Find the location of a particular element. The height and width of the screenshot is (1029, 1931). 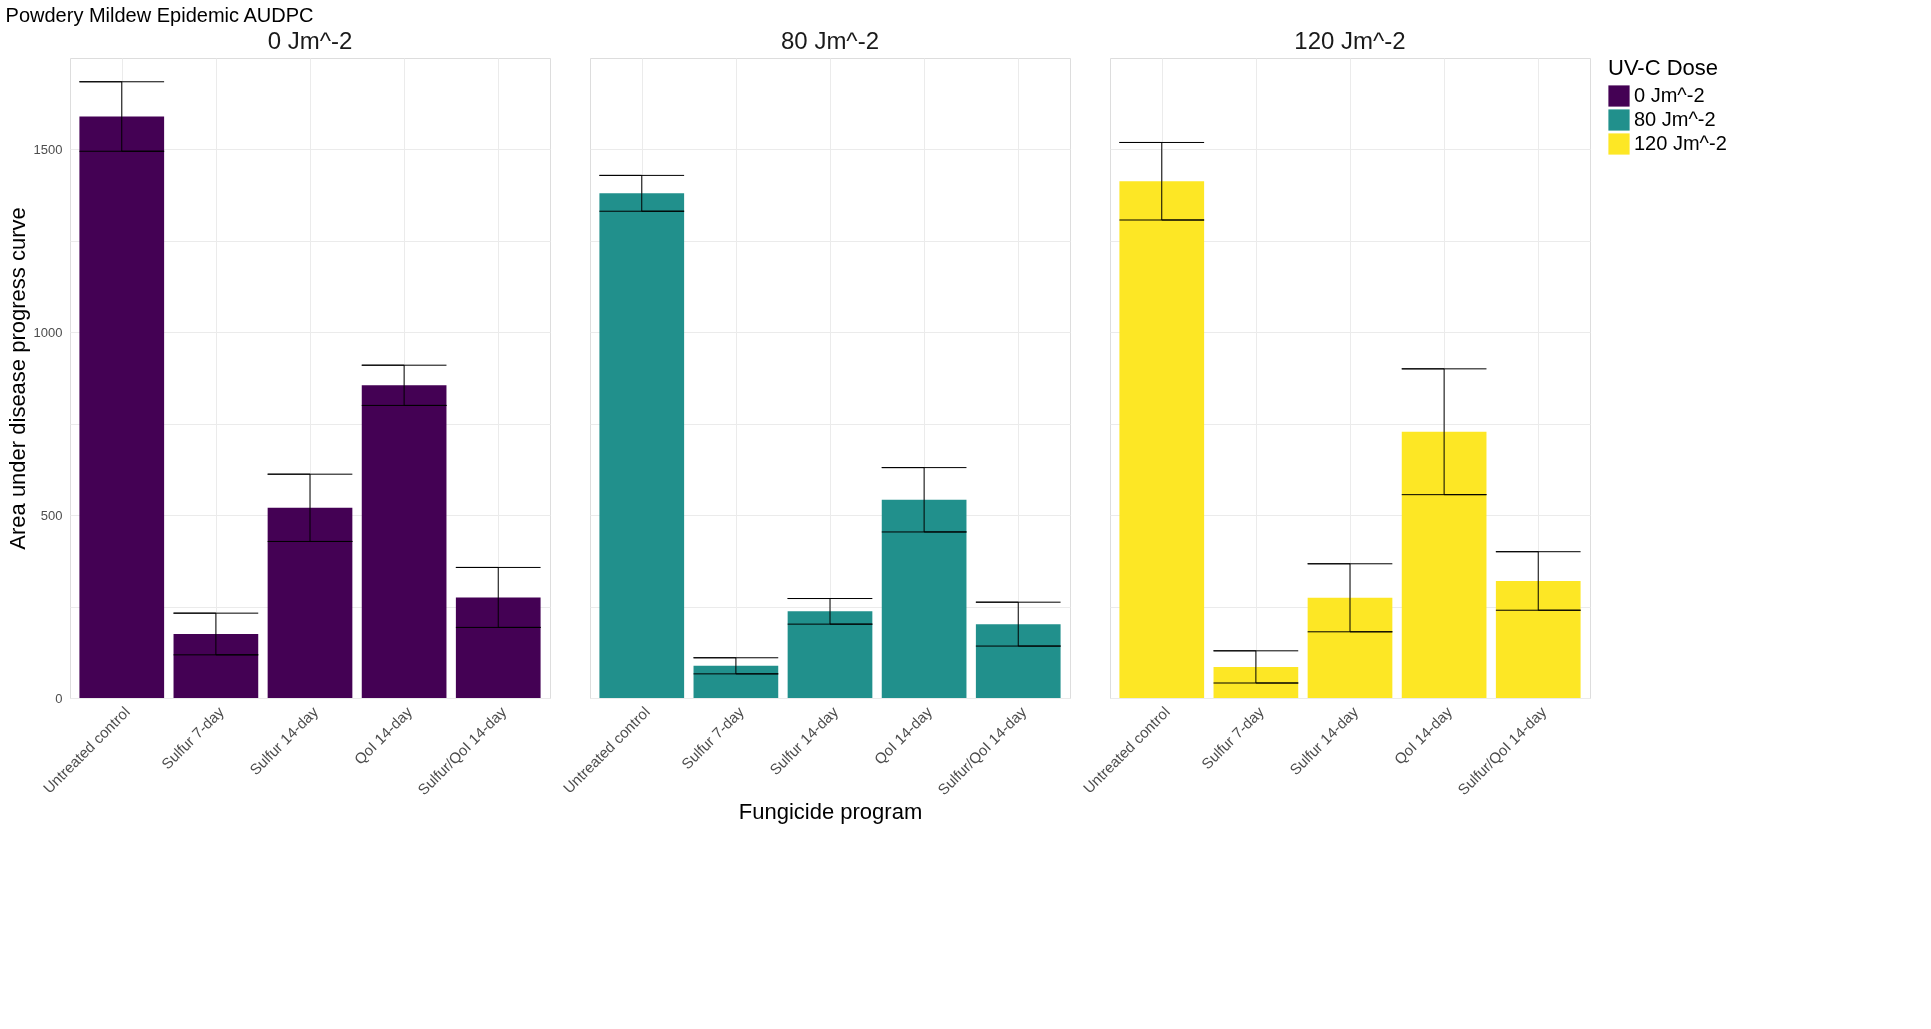

legend-label: 80 Jm^-2 is located at coordinates (1675, 119).